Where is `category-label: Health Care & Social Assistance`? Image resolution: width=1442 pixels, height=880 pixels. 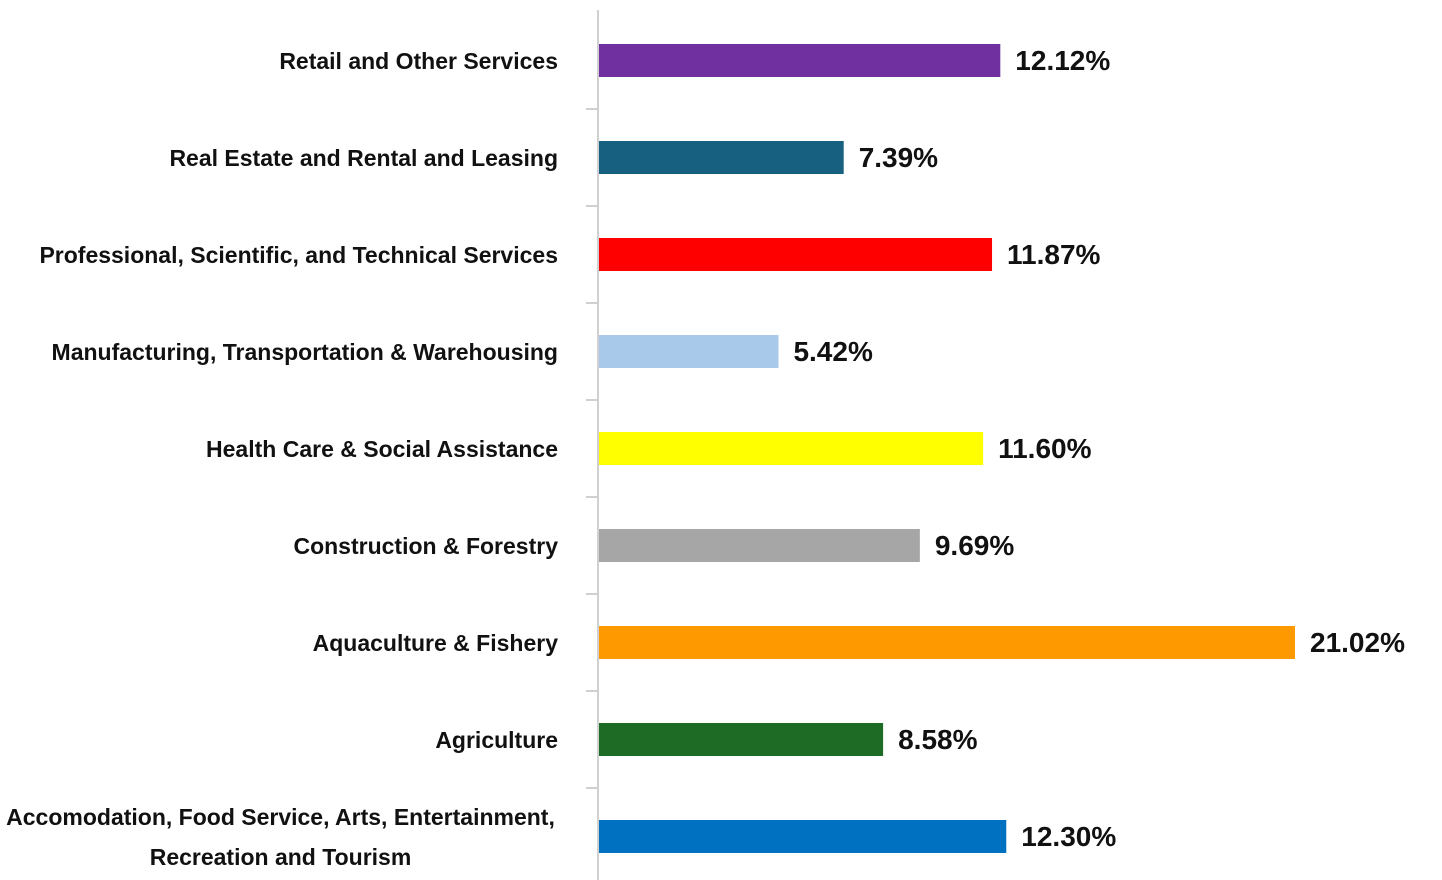
category-label: Health Care & Social Assistance is located at coordinates (382, 448).